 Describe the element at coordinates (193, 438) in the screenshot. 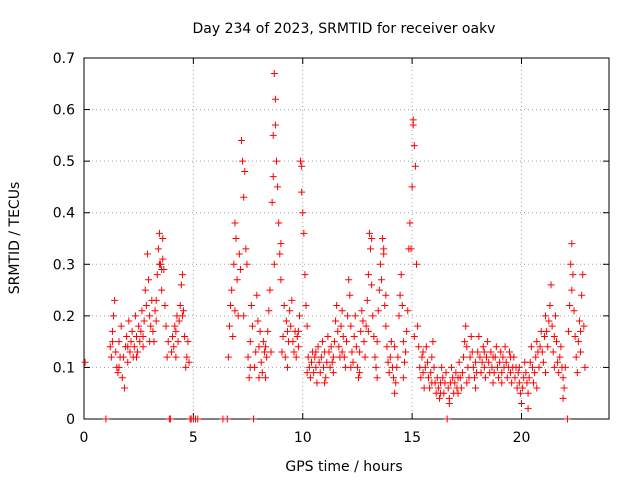

I see `x-tick-label: 5` at that location.